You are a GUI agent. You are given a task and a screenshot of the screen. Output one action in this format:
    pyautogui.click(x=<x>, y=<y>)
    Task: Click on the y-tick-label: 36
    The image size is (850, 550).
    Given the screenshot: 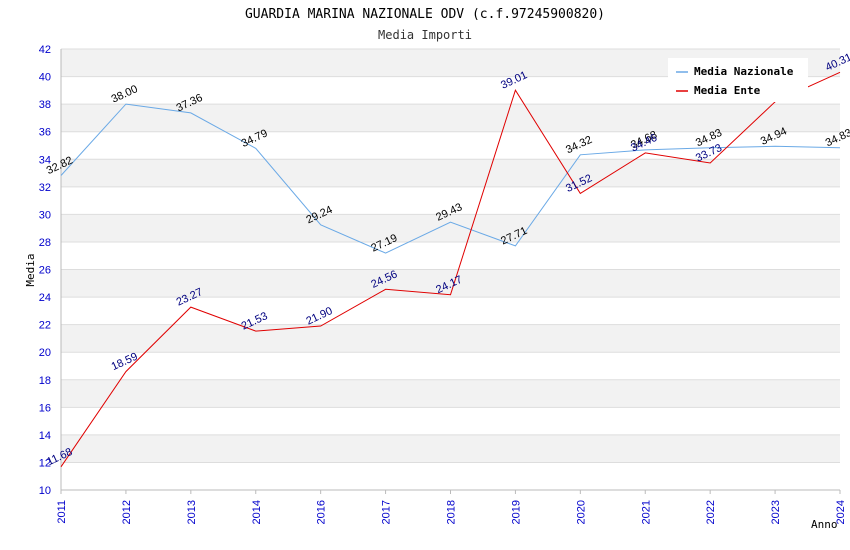 What is the action you would take?
    pyautogui.click(x=45, y=133)
    